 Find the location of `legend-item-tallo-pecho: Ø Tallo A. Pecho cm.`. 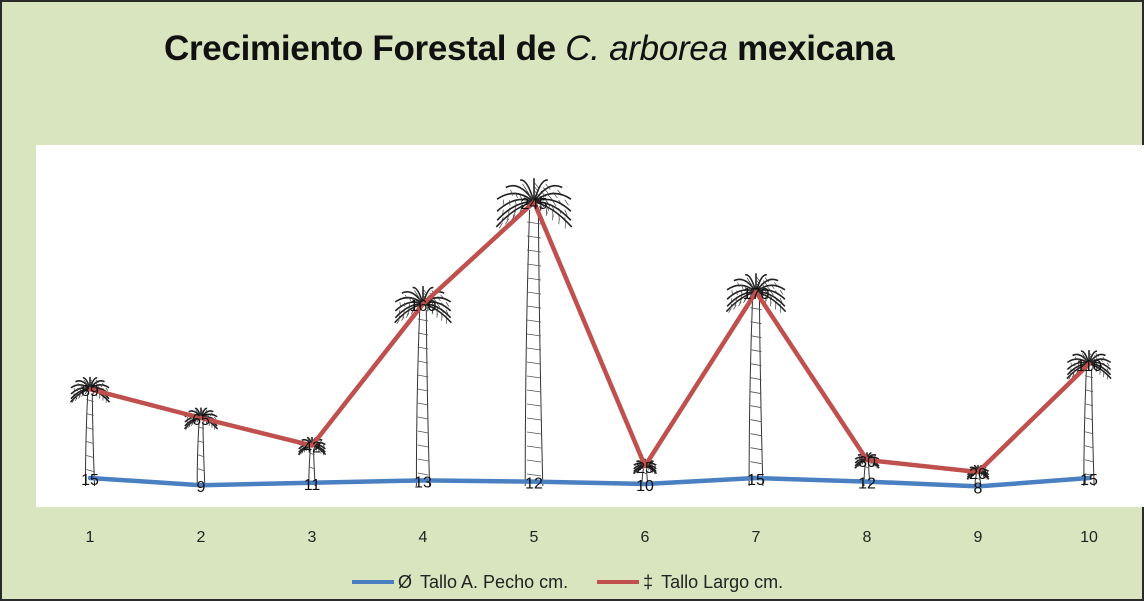

legend-item-tallo-pecho: Ø Tallo A. Pecho cm. is located at coordinates (460, 582).